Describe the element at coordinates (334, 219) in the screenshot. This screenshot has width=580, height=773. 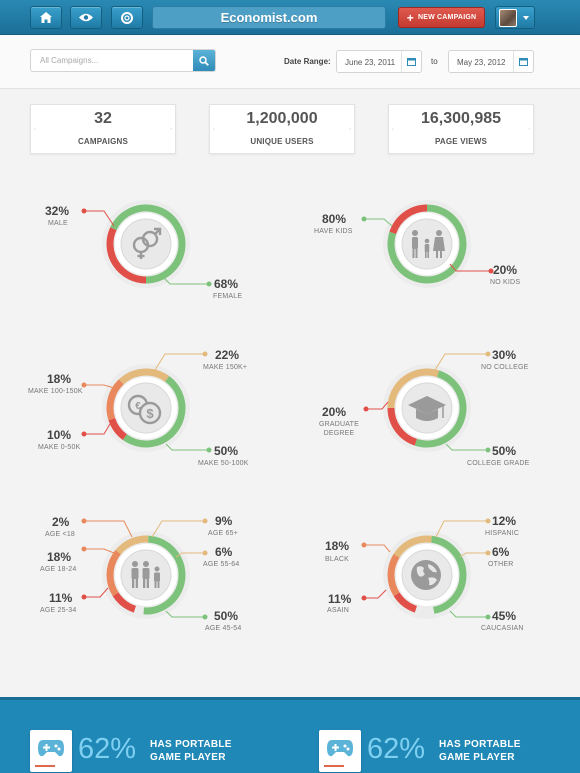
I see `have-kids-pct: 80%` at that location.